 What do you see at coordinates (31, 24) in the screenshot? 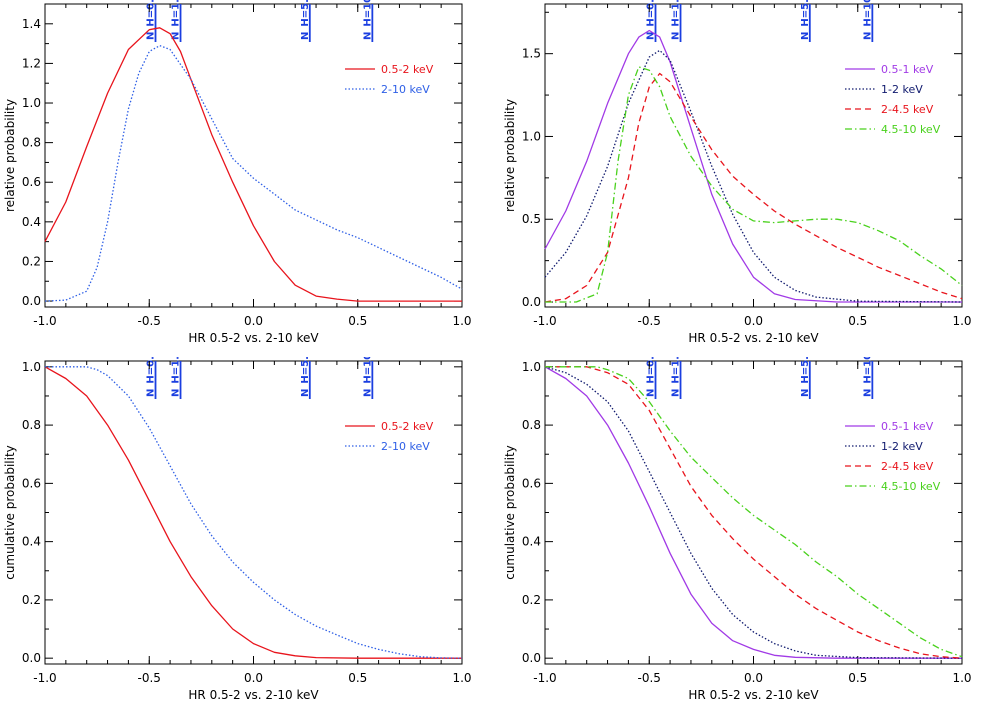
I see `y-tick-label: 1.4` at bounding box center [31, 24].